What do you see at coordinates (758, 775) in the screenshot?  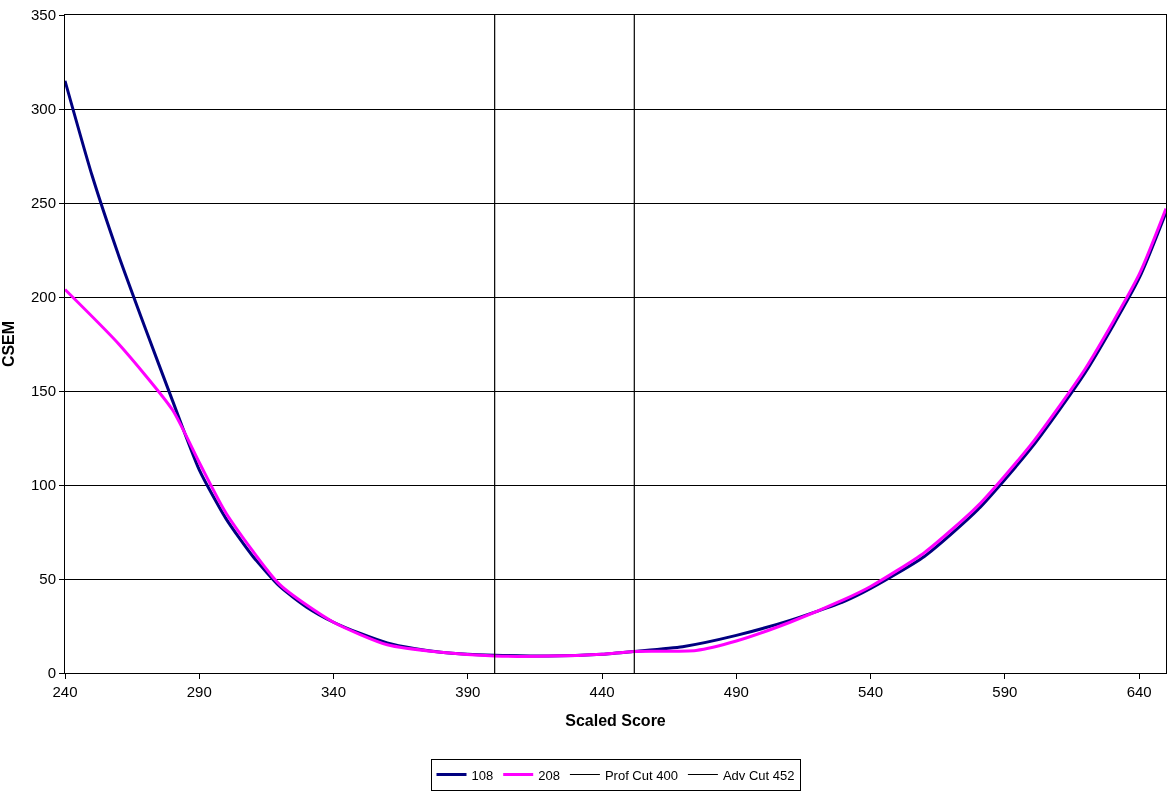 I see `legend-label: Adv Cut 452` at bounding box center [758, 775].